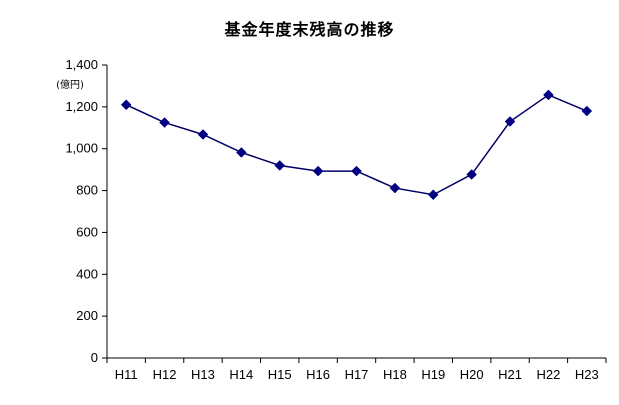  What do you see at coordinates (309, 29) in the screenshot?
I see `chart-title: 基金年度末残高の推移` at bounding box center [309, 29].